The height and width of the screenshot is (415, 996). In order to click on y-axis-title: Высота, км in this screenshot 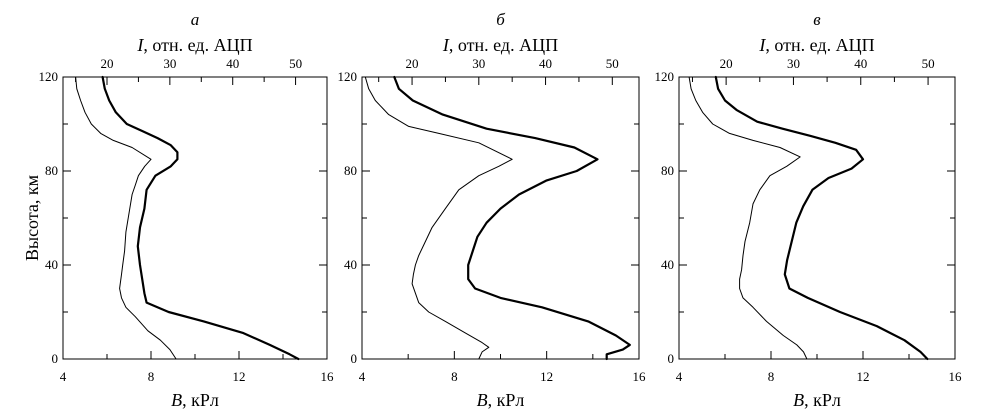, I will do `click(32, 218)`.